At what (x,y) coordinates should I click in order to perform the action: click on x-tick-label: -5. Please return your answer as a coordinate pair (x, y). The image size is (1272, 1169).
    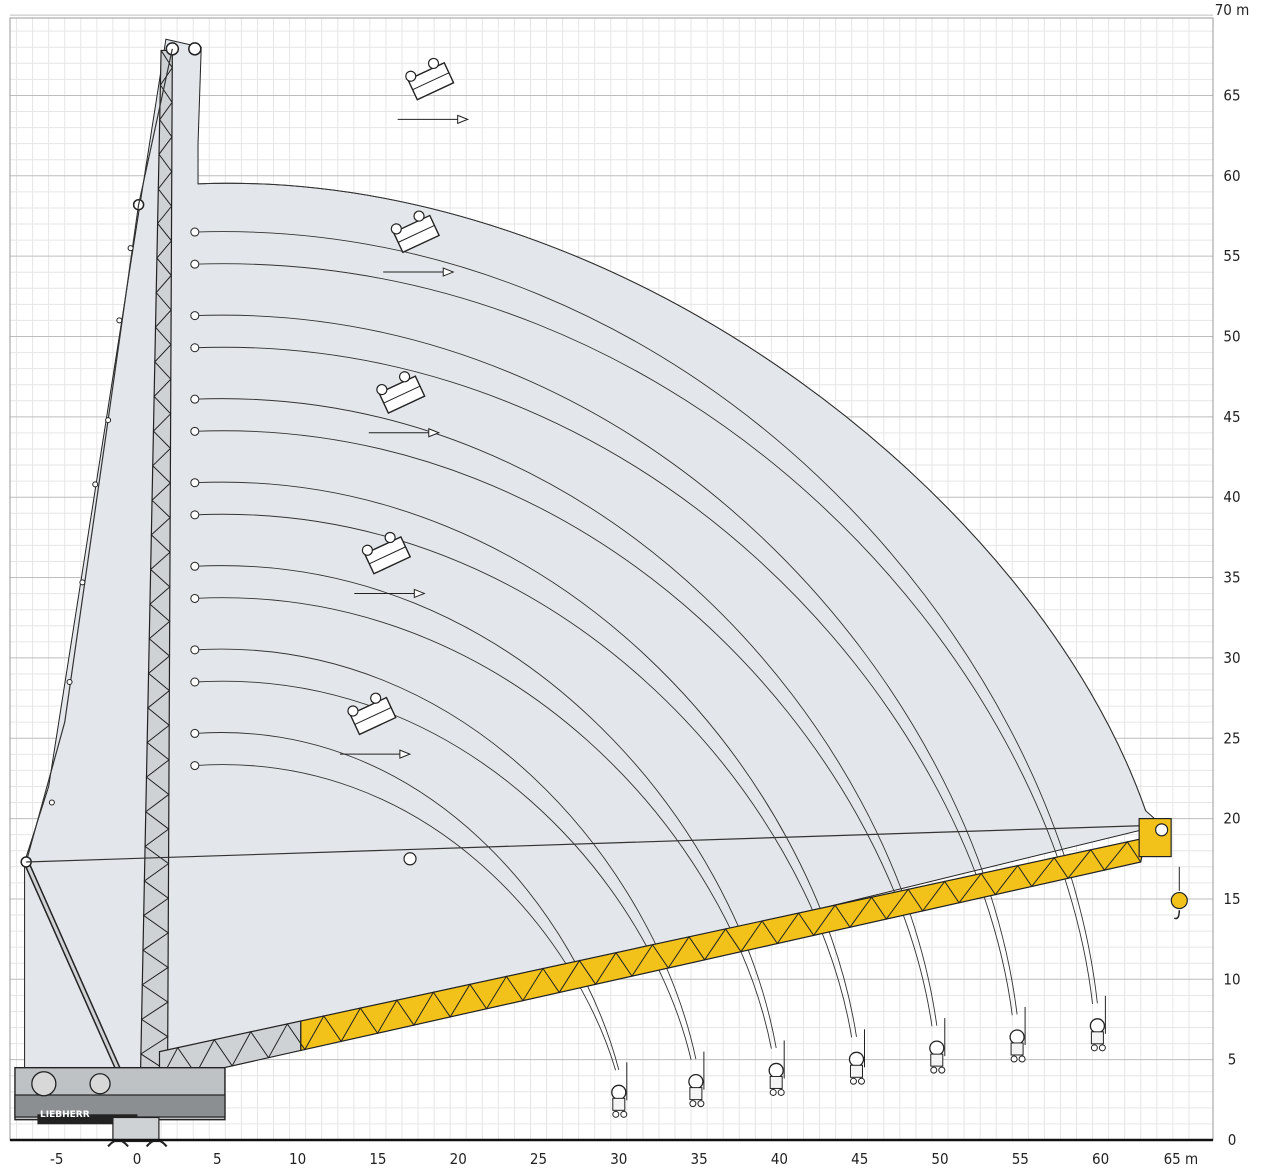
    Looking at the image, I should click on (56, 1159).